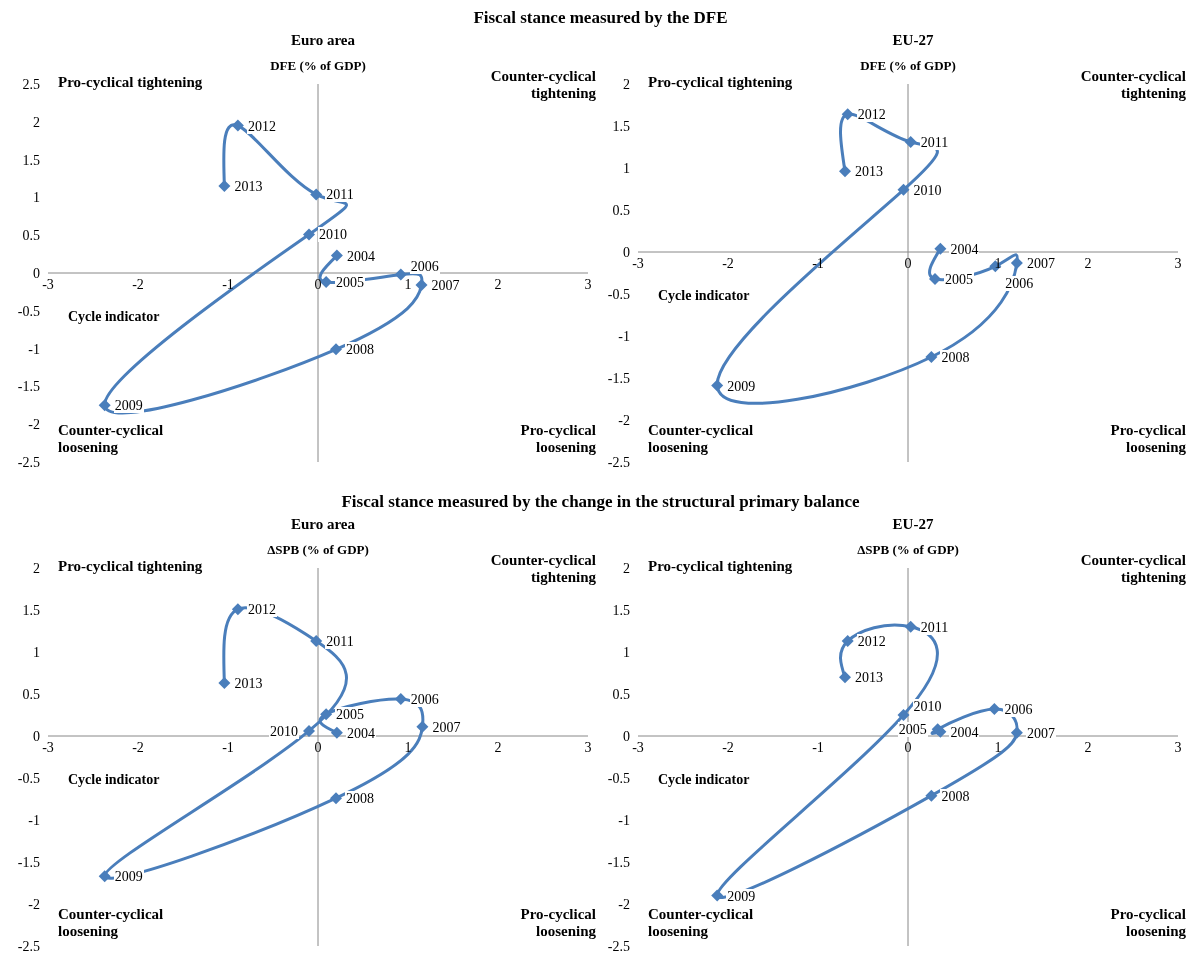  What do you see at coordinates (36, 736) in the screenshot?
I see `y-tick-label: 0` at bounding box center [36, 736].